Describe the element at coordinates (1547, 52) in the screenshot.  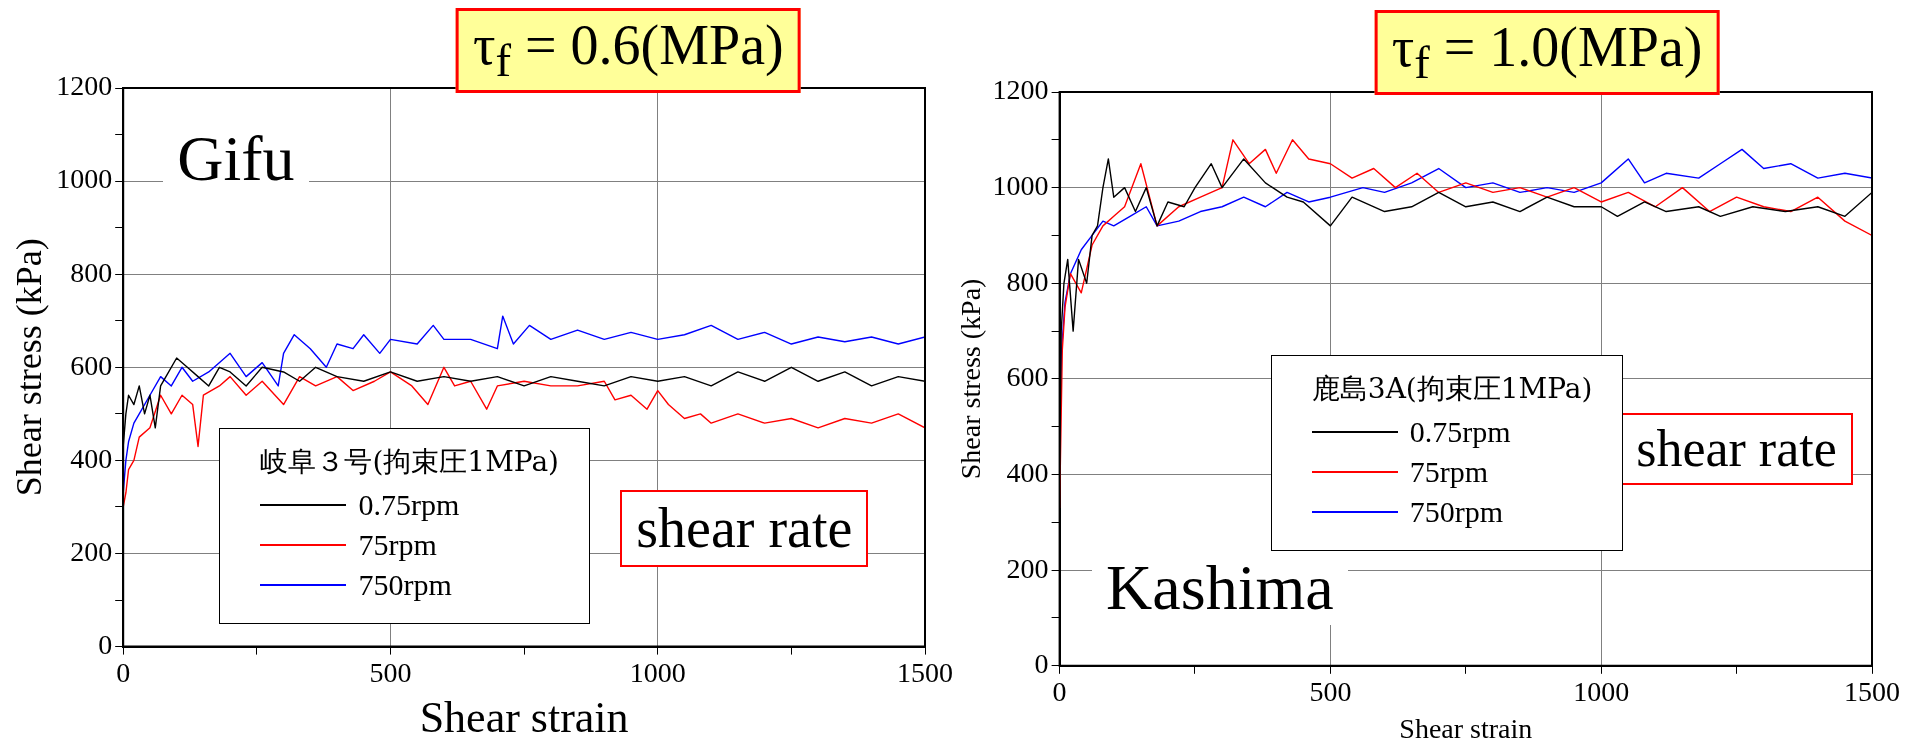
I see `text: τ$_{f}$ = 1.0(MPa)` at that location.